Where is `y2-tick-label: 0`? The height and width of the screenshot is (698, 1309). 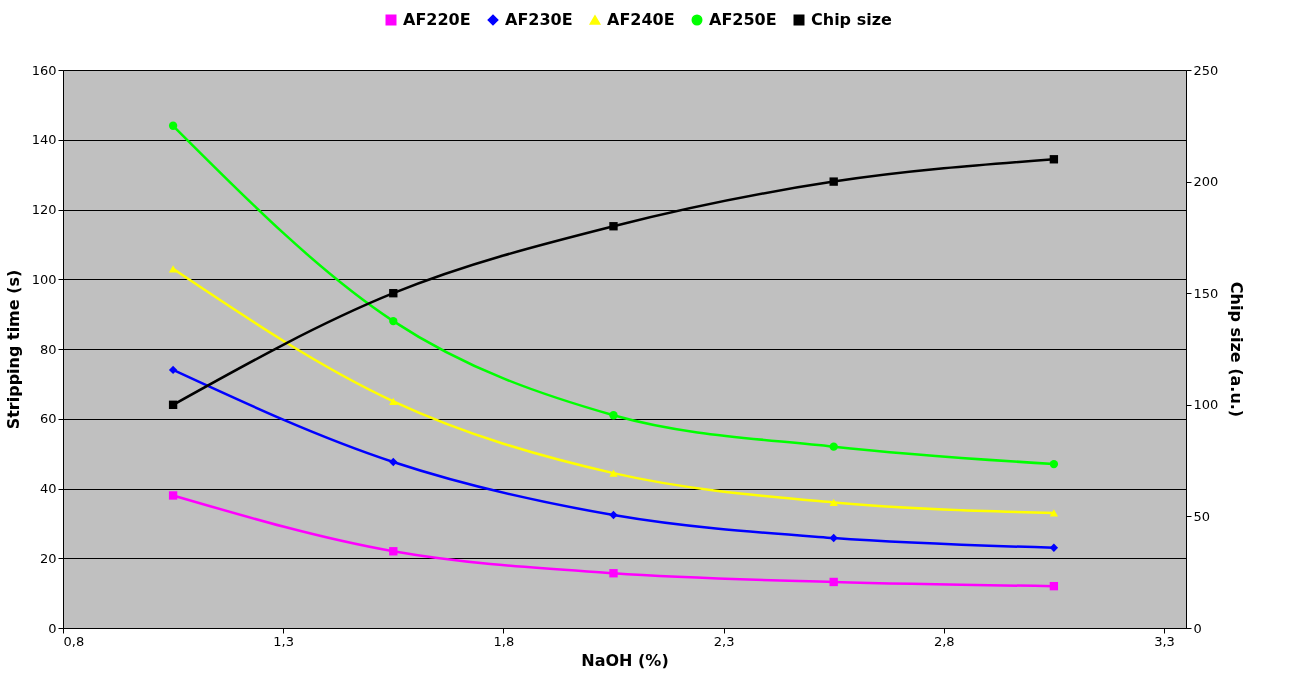 y2-tick-label: 0 is located at coordinates (1197, 628).